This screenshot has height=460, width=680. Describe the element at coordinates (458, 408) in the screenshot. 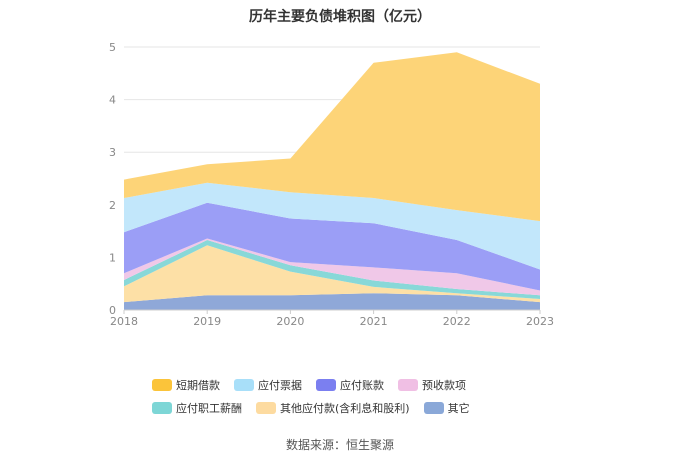

I see `legend-label: 其它` at that location.